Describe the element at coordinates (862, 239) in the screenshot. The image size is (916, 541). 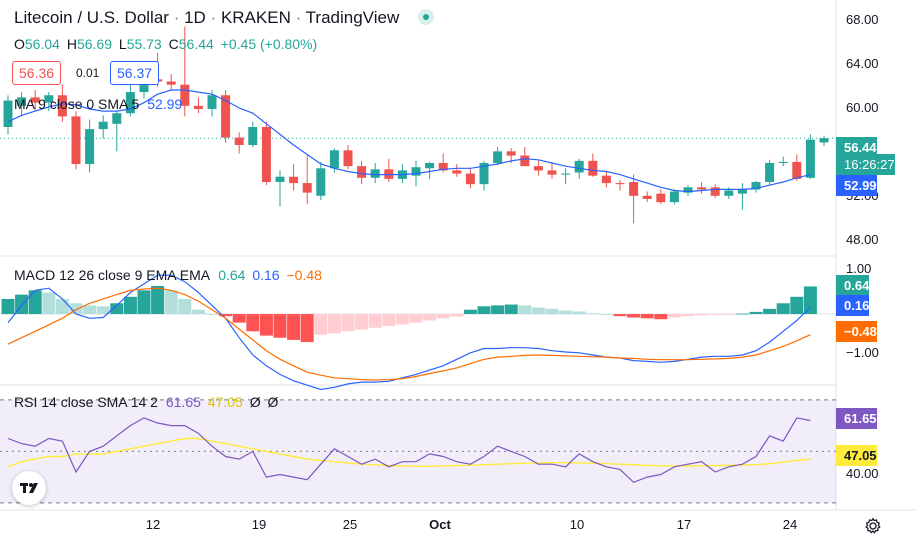
I see `price-tick: 48.00` at that location.